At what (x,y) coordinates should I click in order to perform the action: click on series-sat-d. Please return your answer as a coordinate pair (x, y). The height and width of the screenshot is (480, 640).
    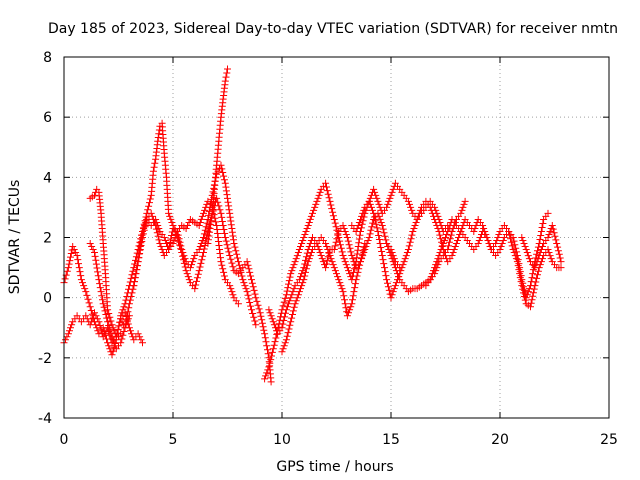
    Looking at the image, I should click on (164, 275).